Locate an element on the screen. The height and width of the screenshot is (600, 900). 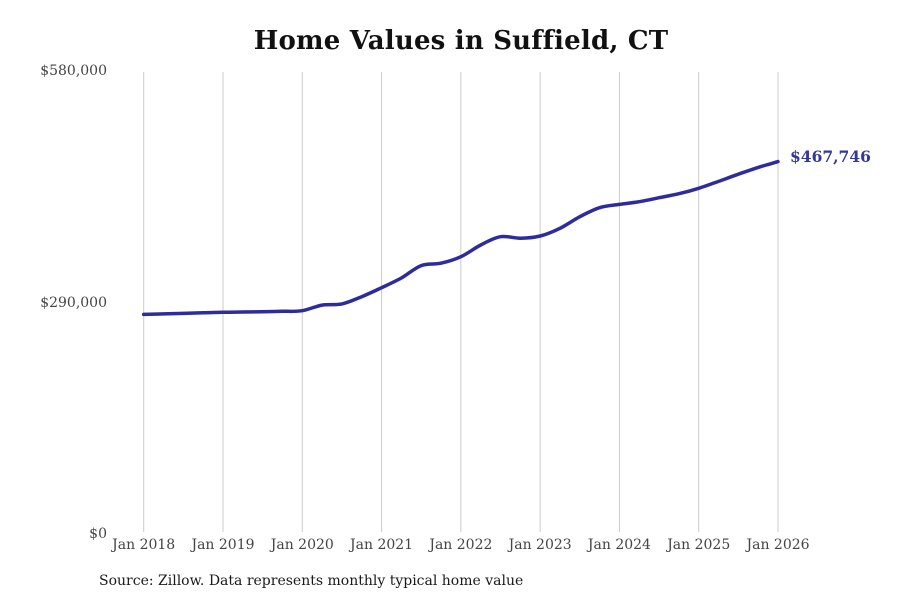
x-tick-label: Jan 2022 is located at coordinates (461, 545).